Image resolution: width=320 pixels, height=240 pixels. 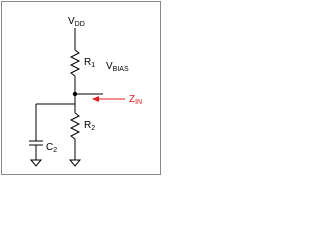 What do you see at coordinates (75, 126) in the screenshot?
I see `resistor-r2` at bounding box center [75, 126].